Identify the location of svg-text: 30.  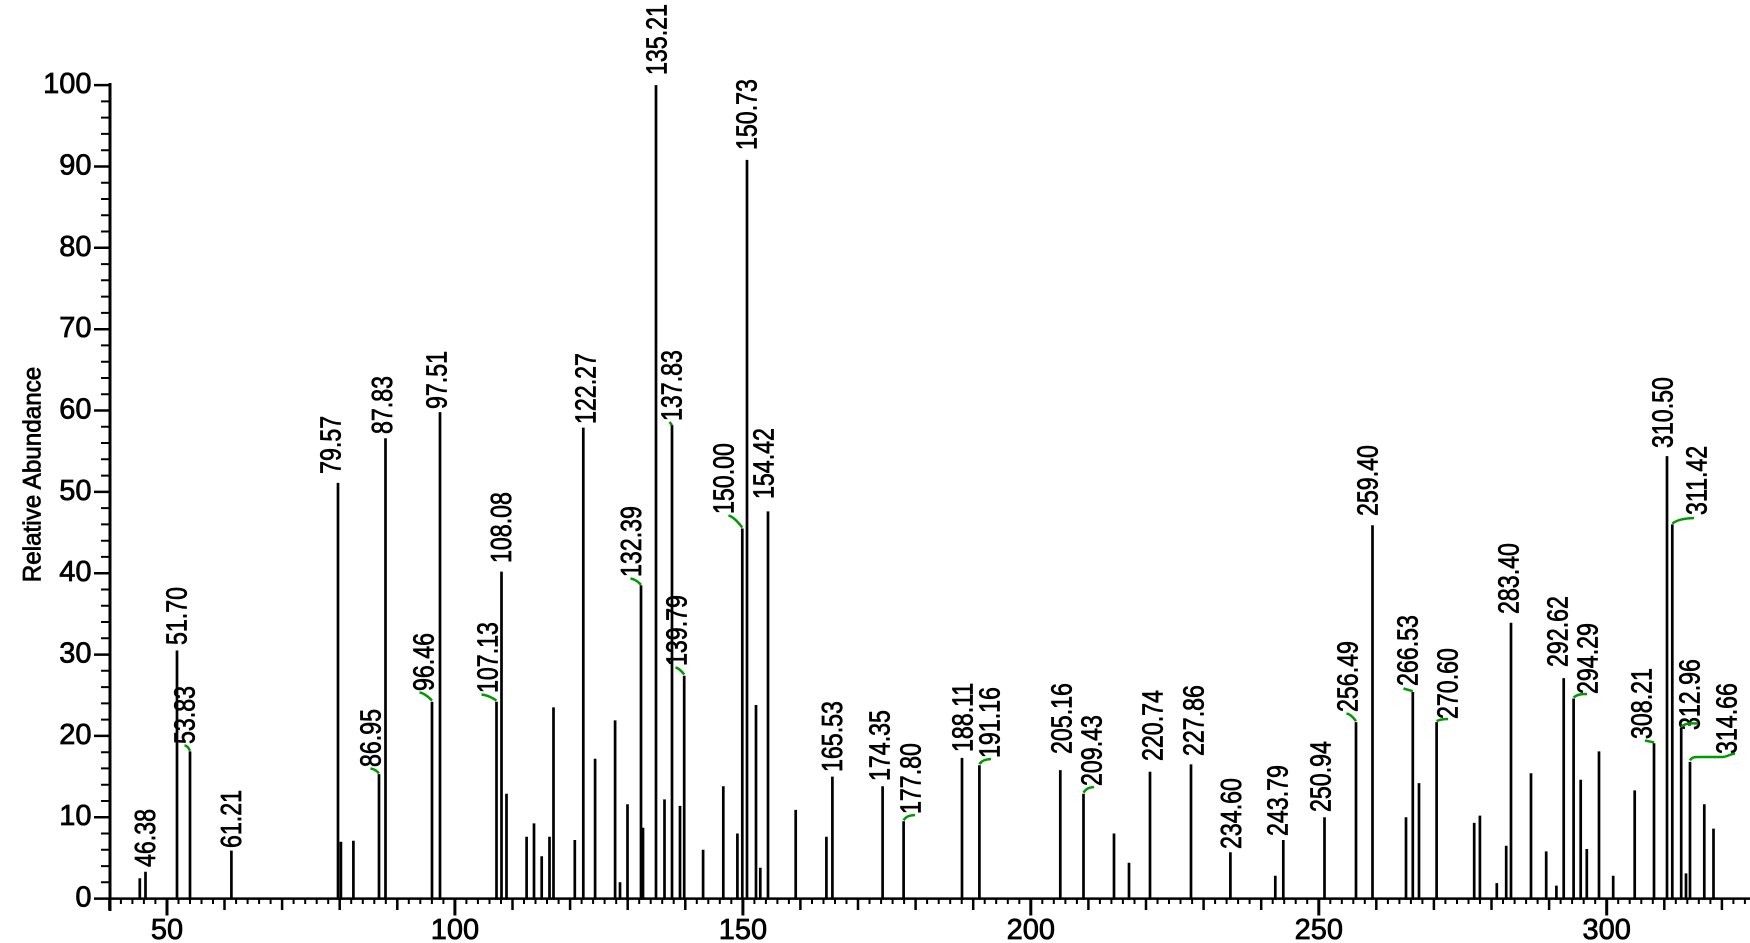
(75, 654).